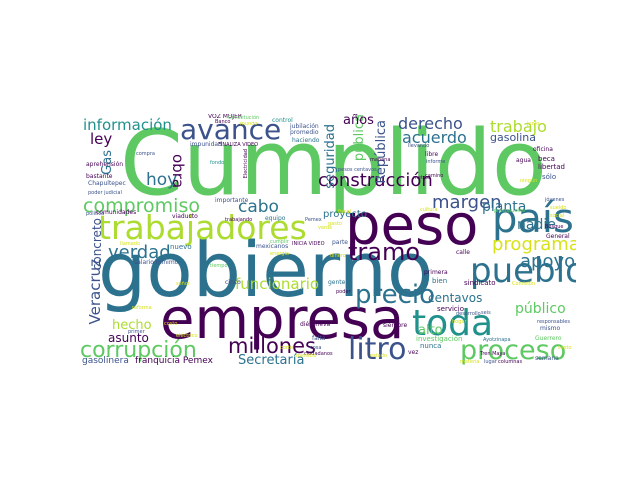 The height and width of the screenshot is (480, 640). I want to click on word: precio, so click(395, 295).